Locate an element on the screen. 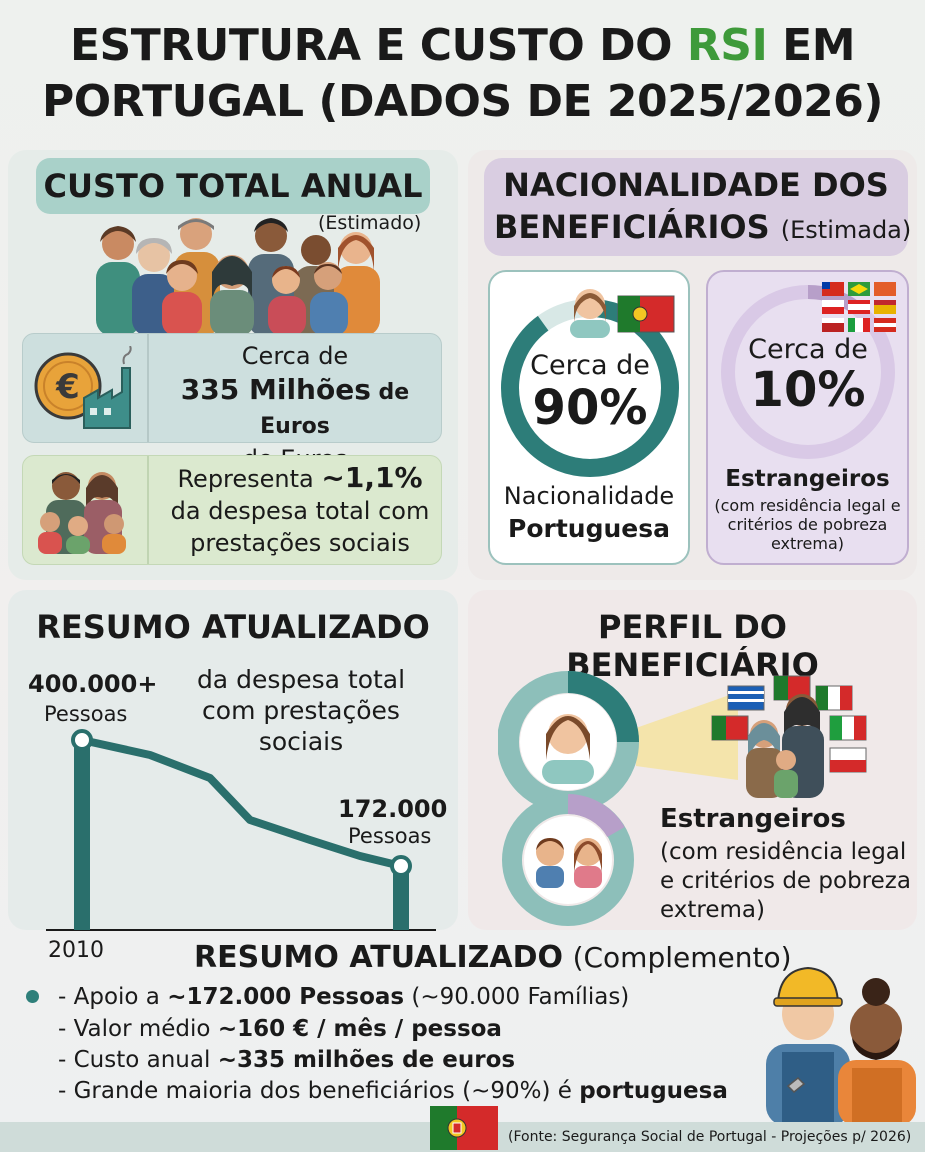 This screenshot has width=925, height=1152. foreign-value: 10% is located at coordinates (808, 390).